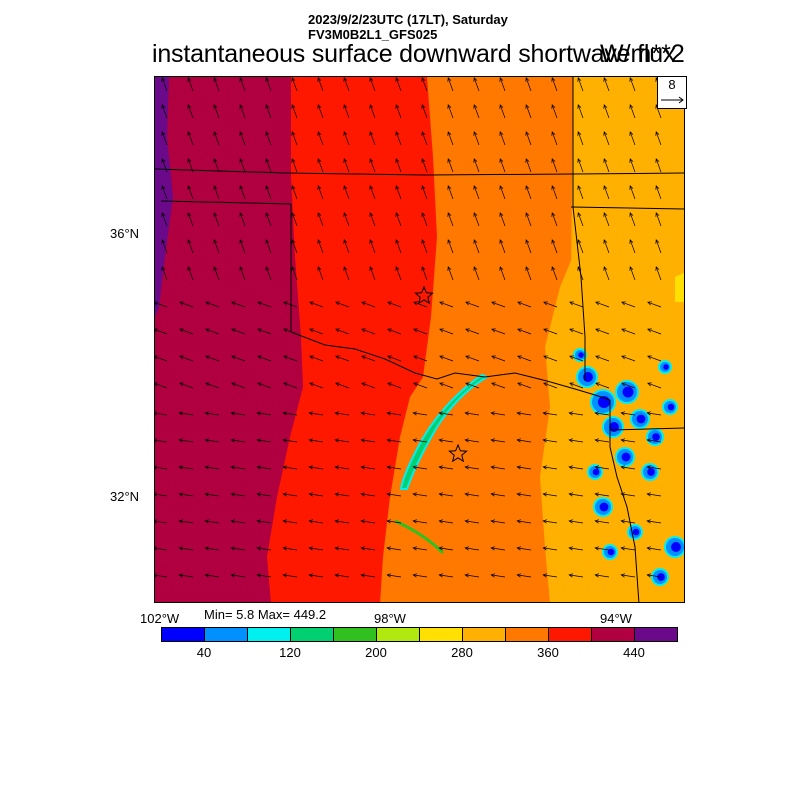  Describe the element at coordinates (408, 19) in the screenshot. I see `valid-time-title: 2023/9/2/23UTC (17LT), Saturday` at that location.